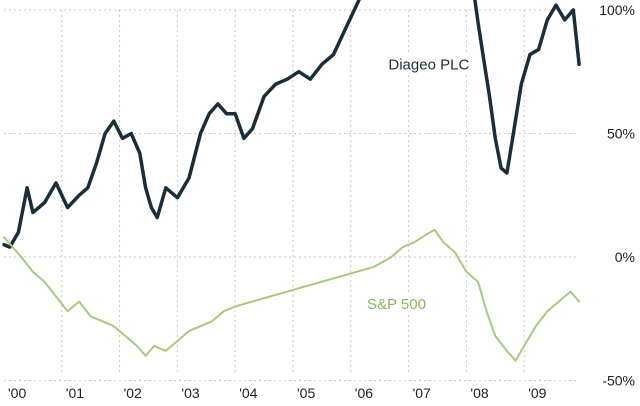  What do you see at coordinates (479, 393) in the screenshot?
I see `x-tick-label: '08` at bounding box center [479, 393].